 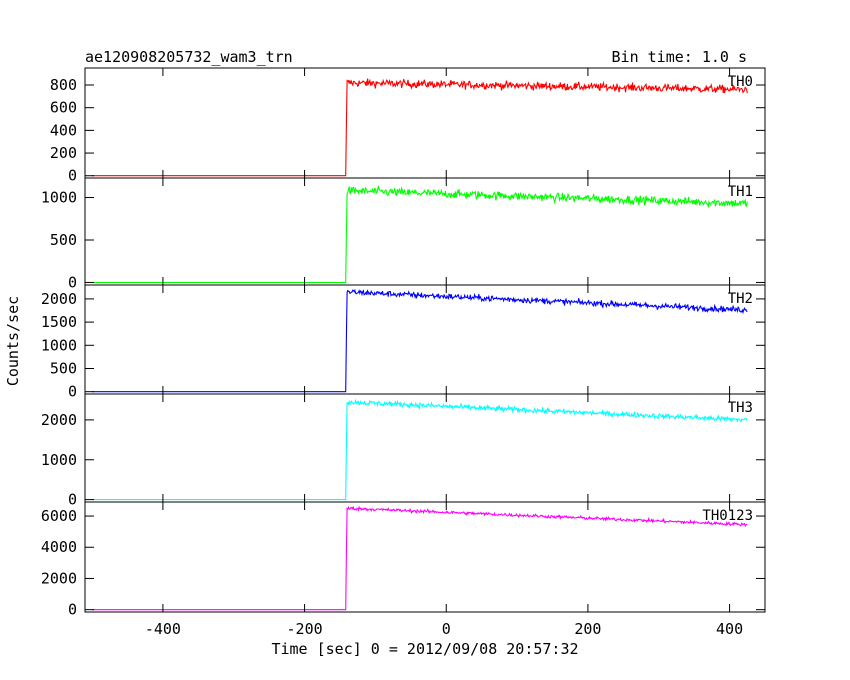 I want to click on series-line-th0123, so click(x=420, y=558).